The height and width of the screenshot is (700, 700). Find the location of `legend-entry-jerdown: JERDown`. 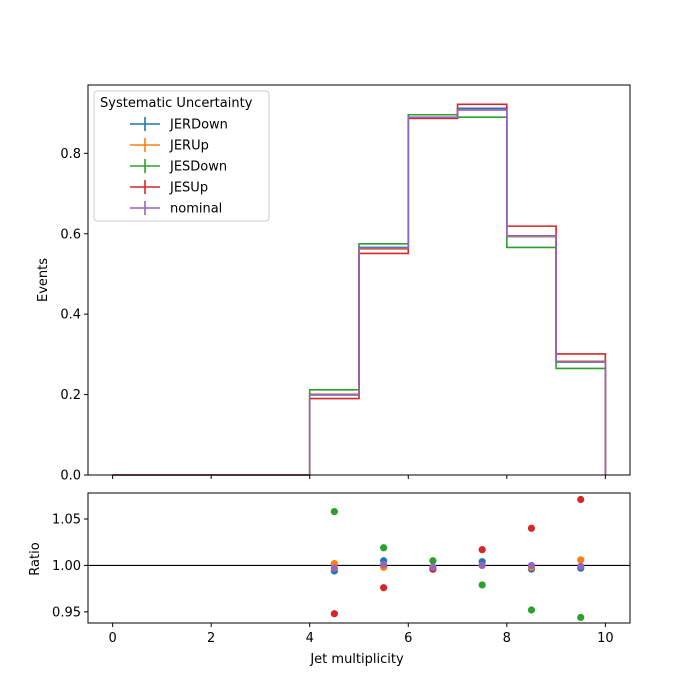

legend-entry-jerdown: JERDown is located at coordinates (179, 125).